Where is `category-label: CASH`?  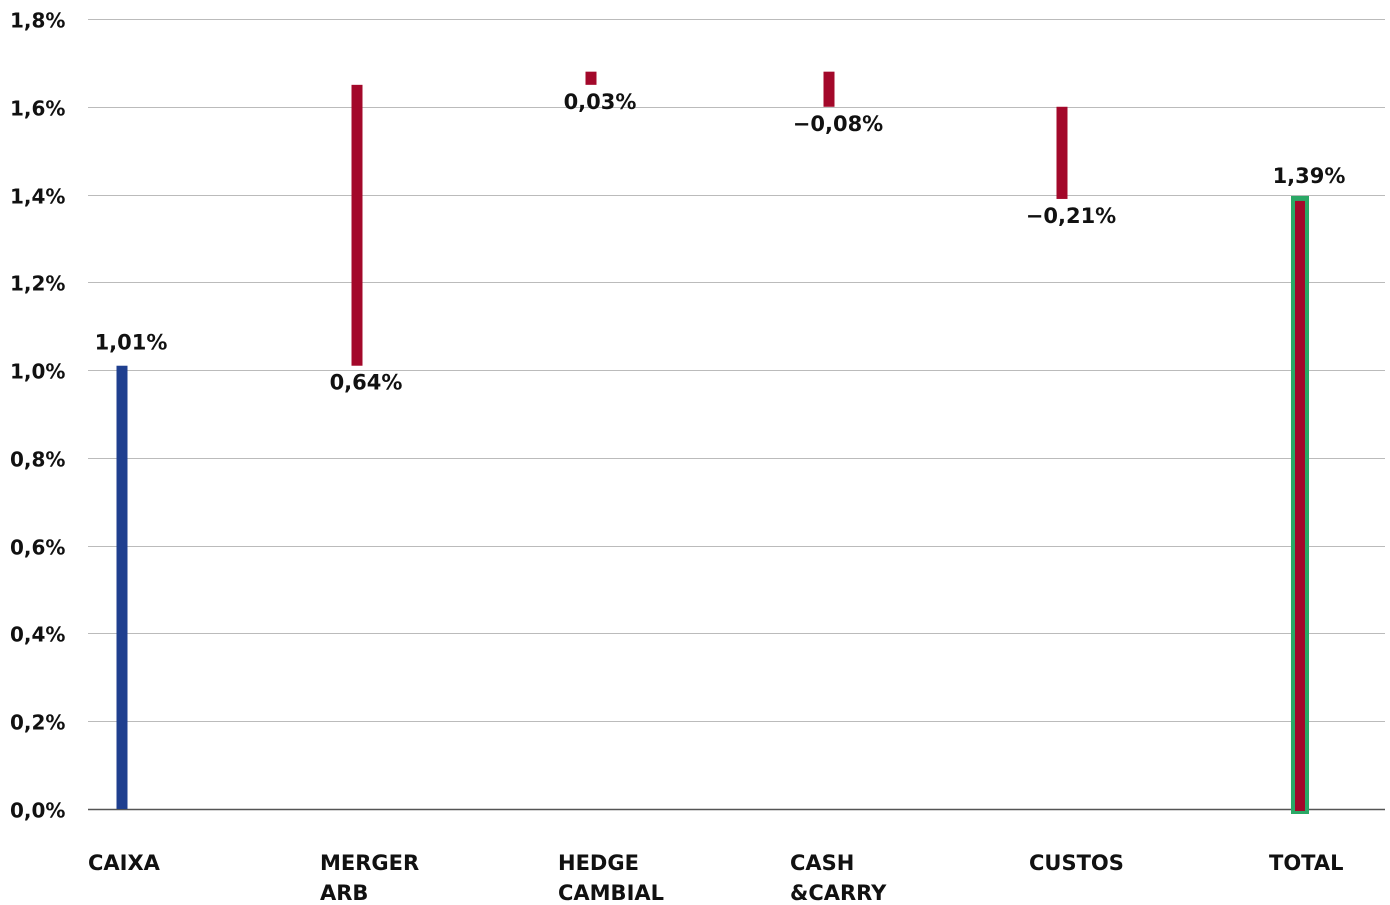 category-label: CASH is located at coordinates (822, 863).